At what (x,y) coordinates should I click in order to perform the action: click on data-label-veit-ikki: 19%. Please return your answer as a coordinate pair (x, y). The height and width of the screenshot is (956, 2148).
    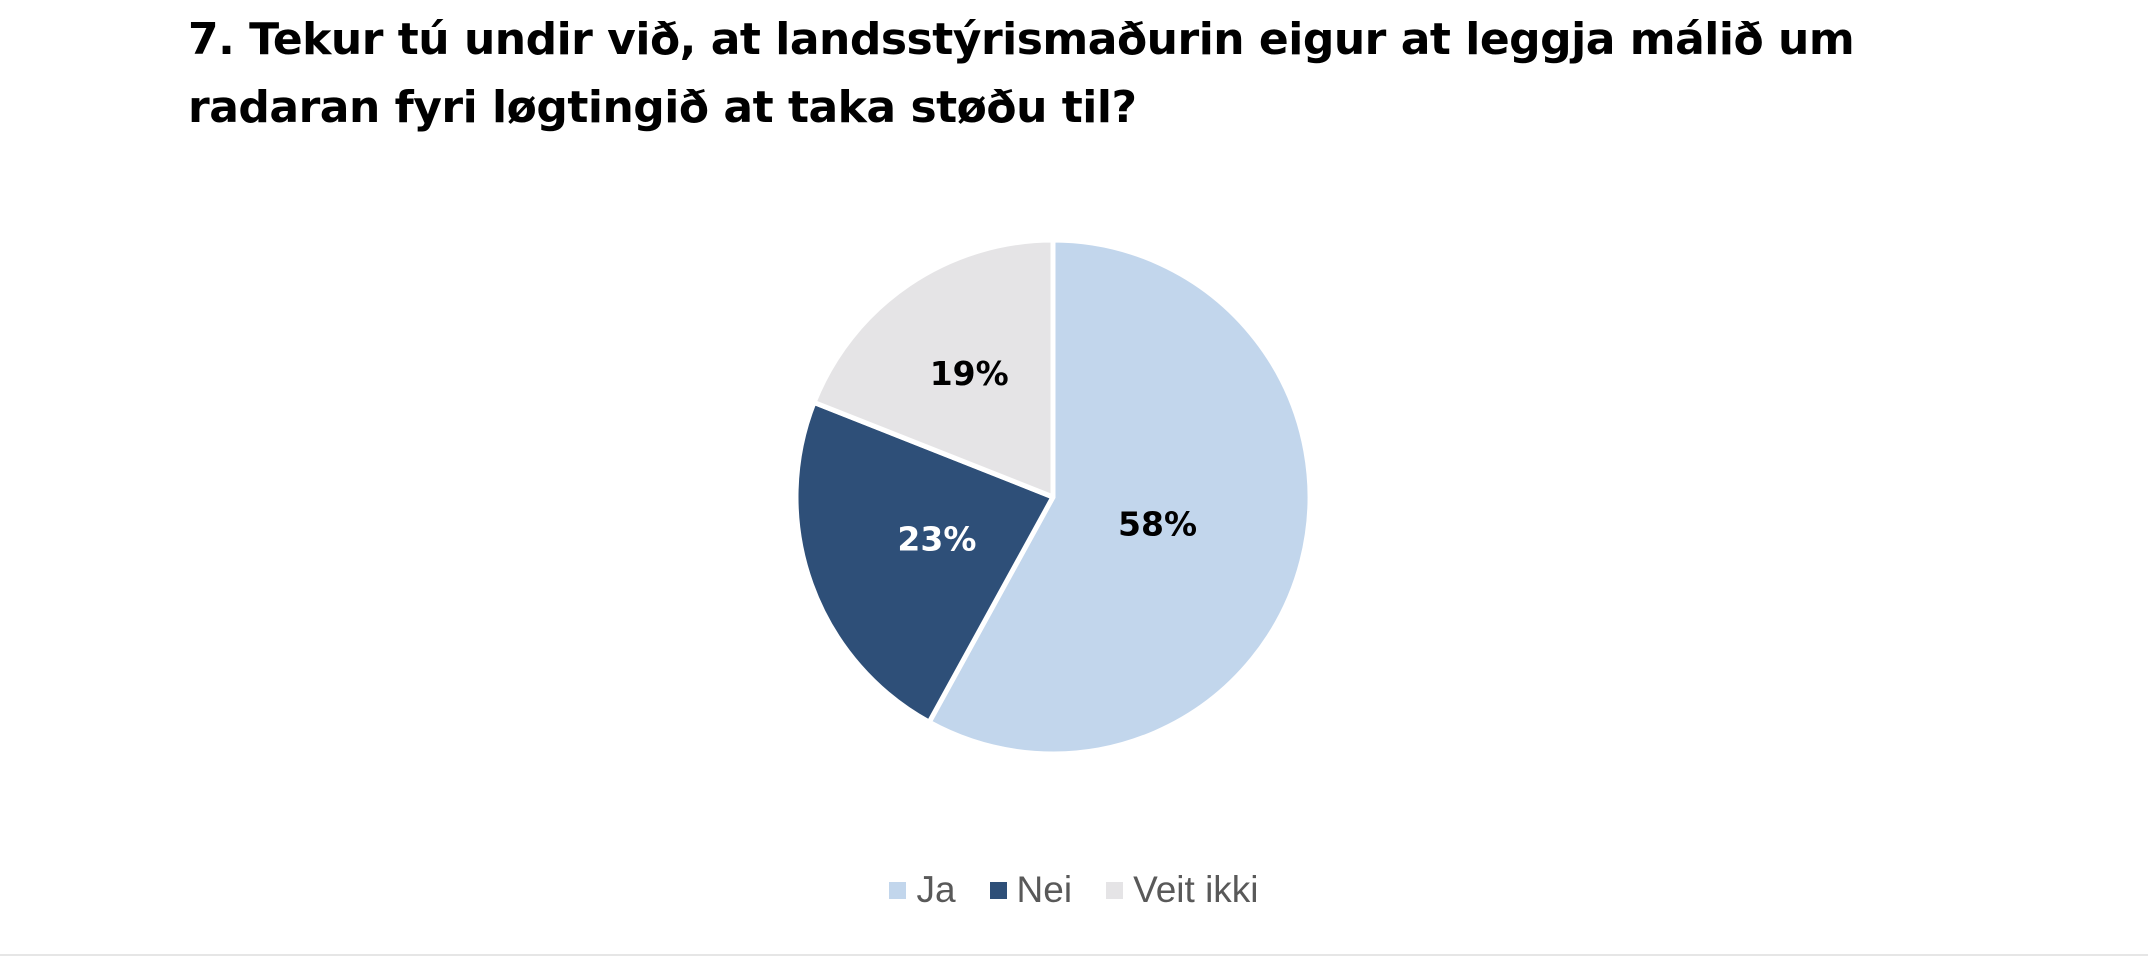
    Looking at the image, I should click on (969, 373).